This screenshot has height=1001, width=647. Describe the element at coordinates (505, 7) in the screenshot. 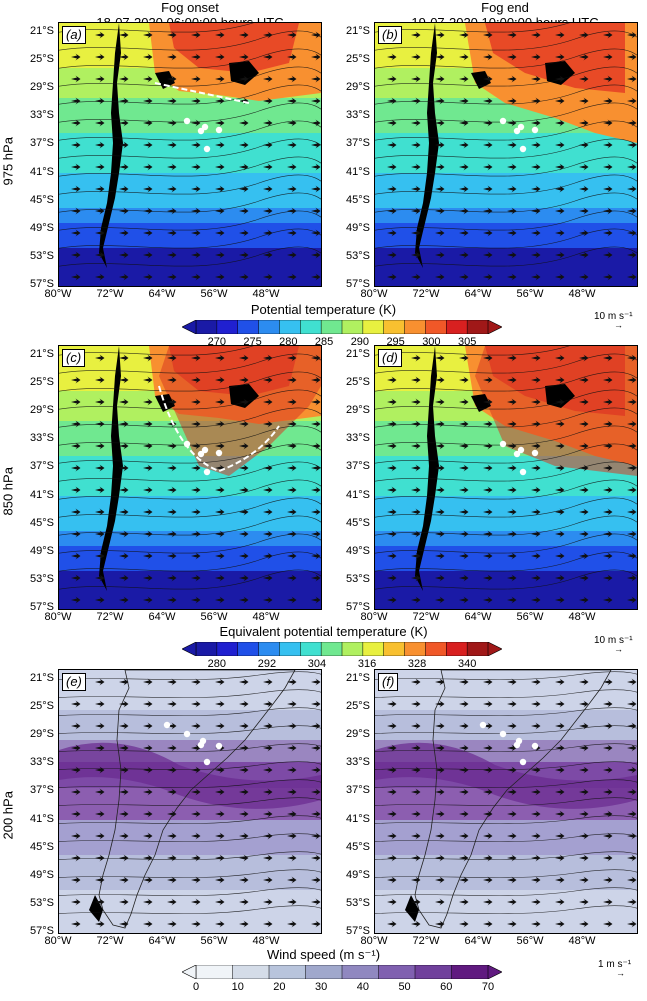

I see `col-title-right-name: Fog end` at that location.